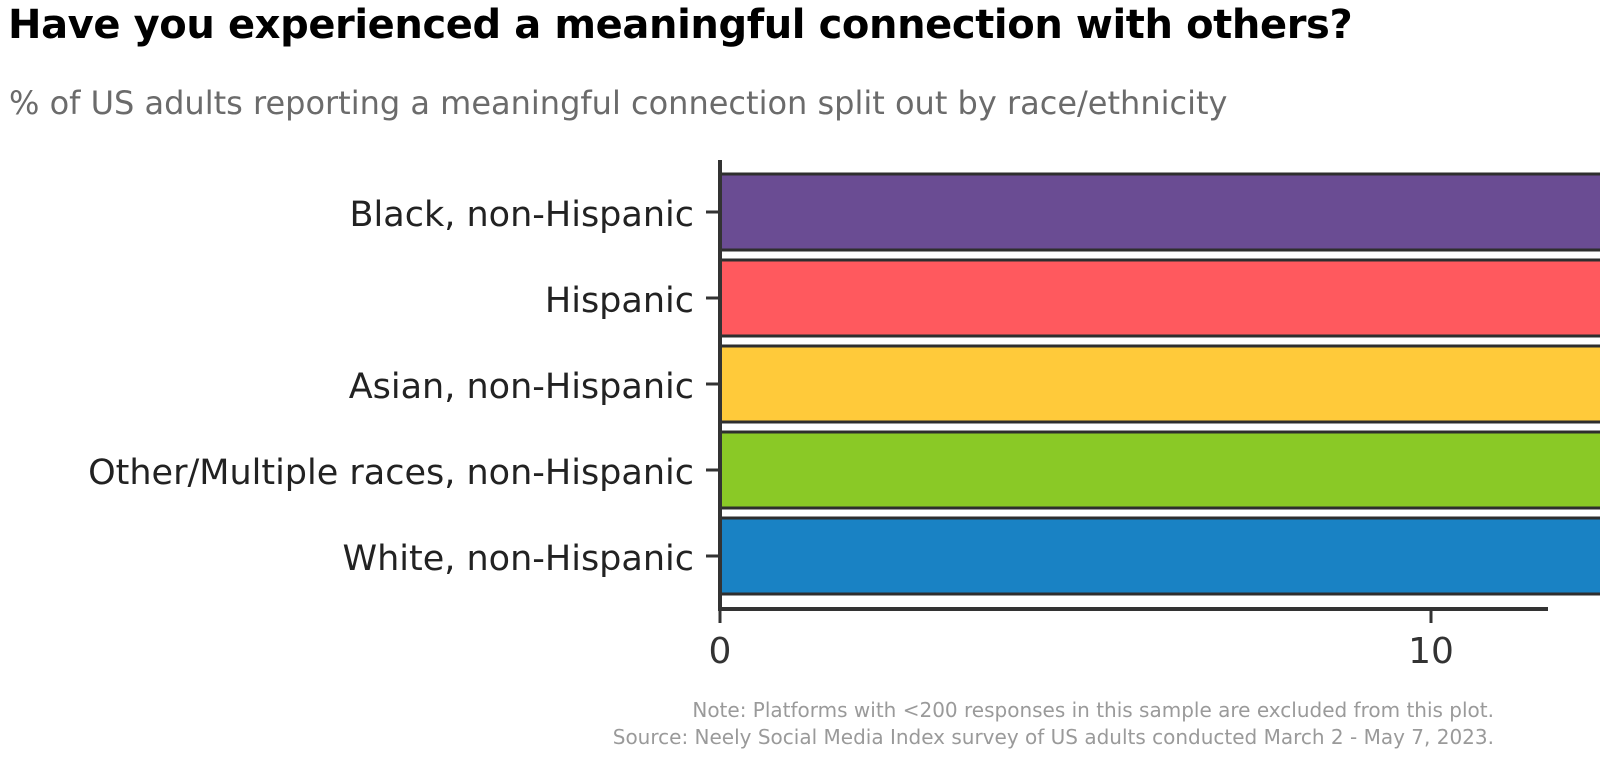  Describe the element at coordinates (1431, 651) in the screenshot. I see `x-tick-label: 10` at that location.